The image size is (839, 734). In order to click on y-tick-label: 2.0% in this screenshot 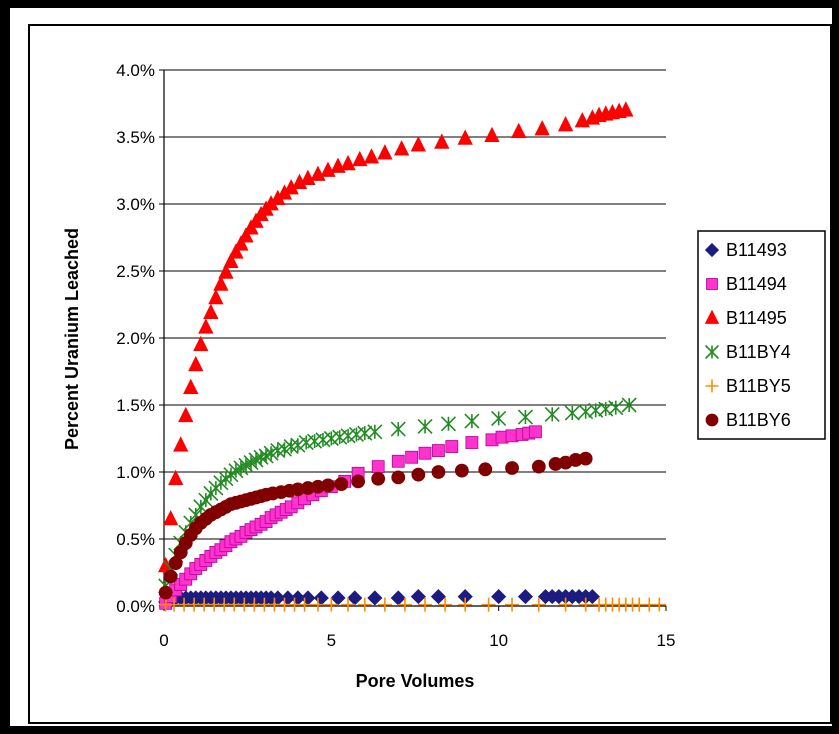, I will do `click(135, 338)`.